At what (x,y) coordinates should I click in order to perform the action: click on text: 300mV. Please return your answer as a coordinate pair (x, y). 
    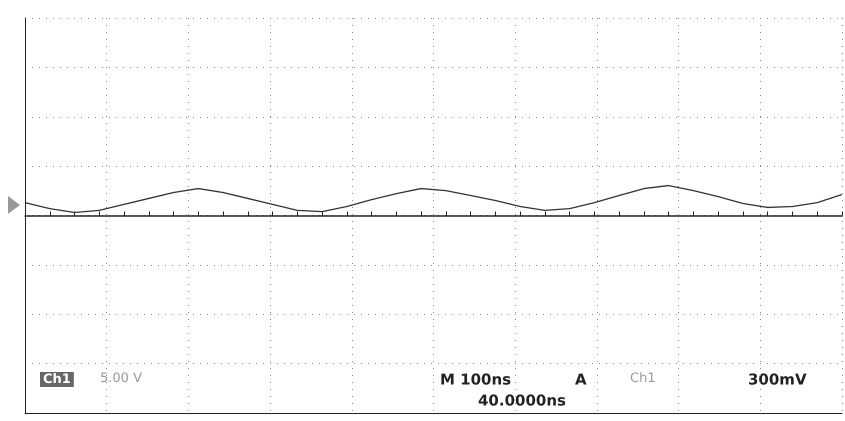
    Looking at the image, I should click on (777, 379).